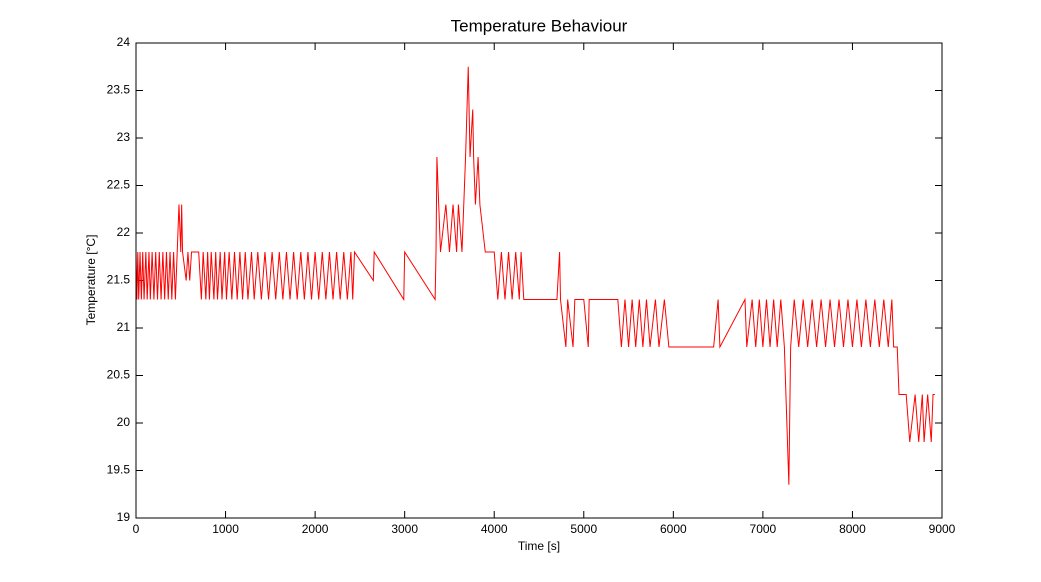  I want to click on y-axis-label: Temperature [°C], so click(91, 280).